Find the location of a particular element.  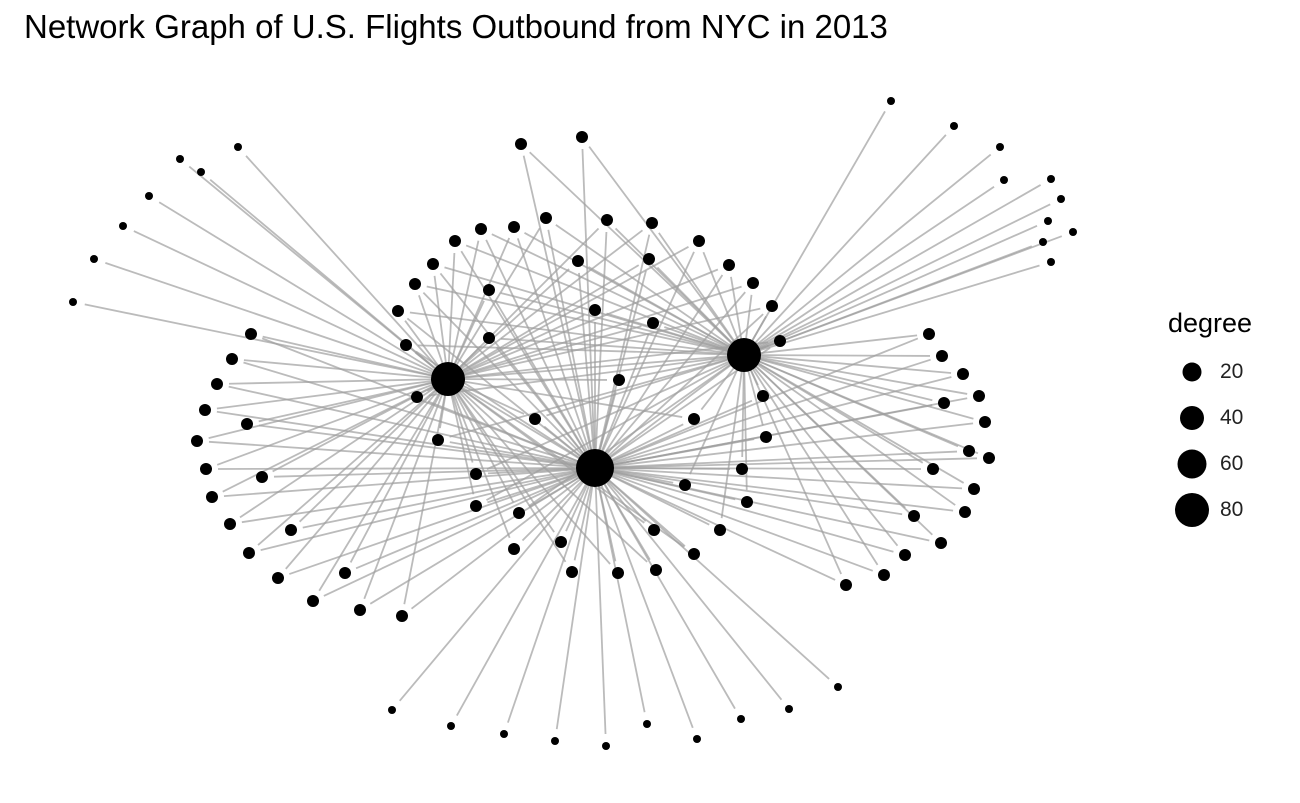

legend-swatch is located at coordinates (1192, 510).